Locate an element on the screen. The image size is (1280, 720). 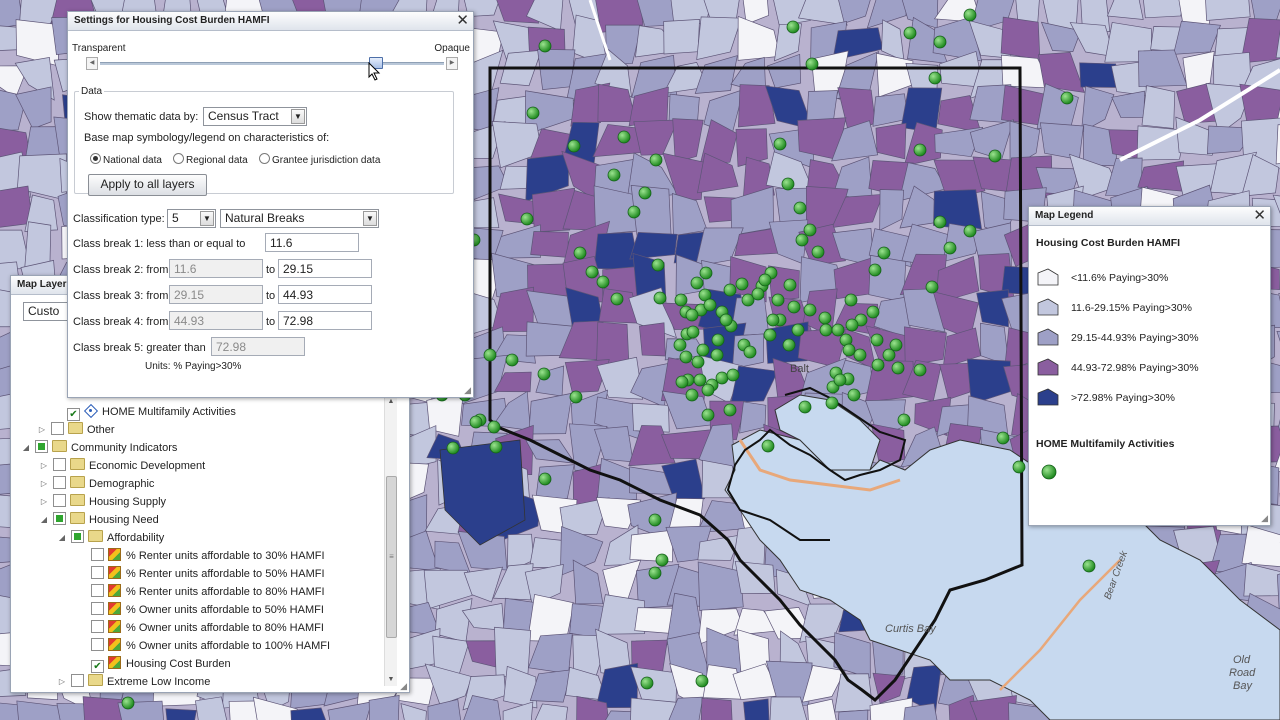
legend-titlebar: Map Legend ✕ is located at coordinates (1149, 216).